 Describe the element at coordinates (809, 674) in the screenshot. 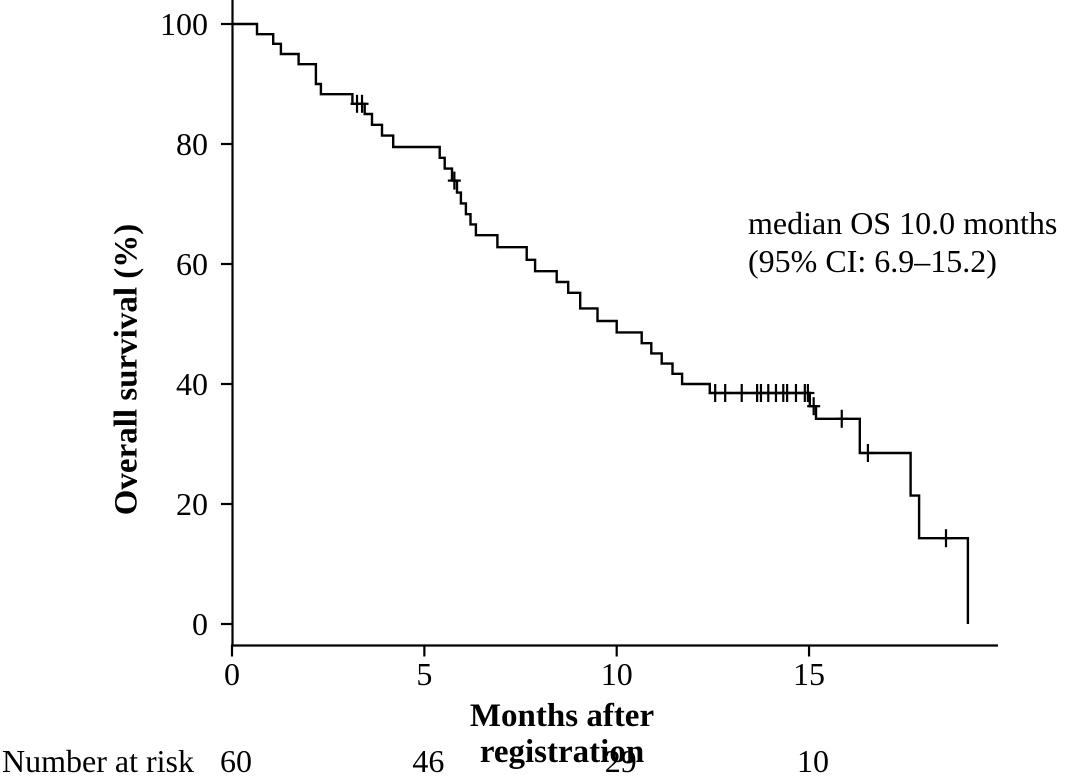

I see `x-tick-label-15: 15` at that location.